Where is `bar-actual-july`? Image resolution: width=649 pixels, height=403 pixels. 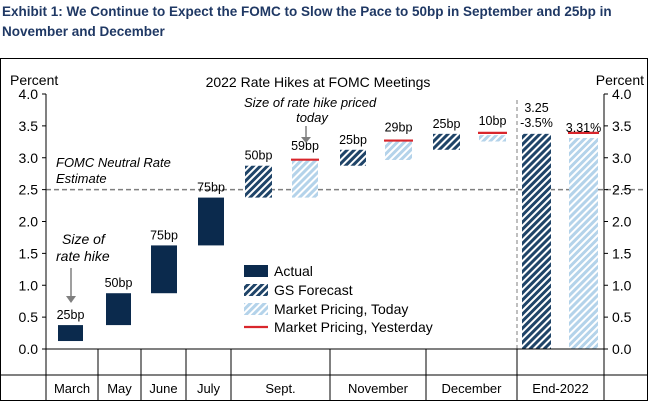 bar-actual-july is located at coordinates (211, 221).